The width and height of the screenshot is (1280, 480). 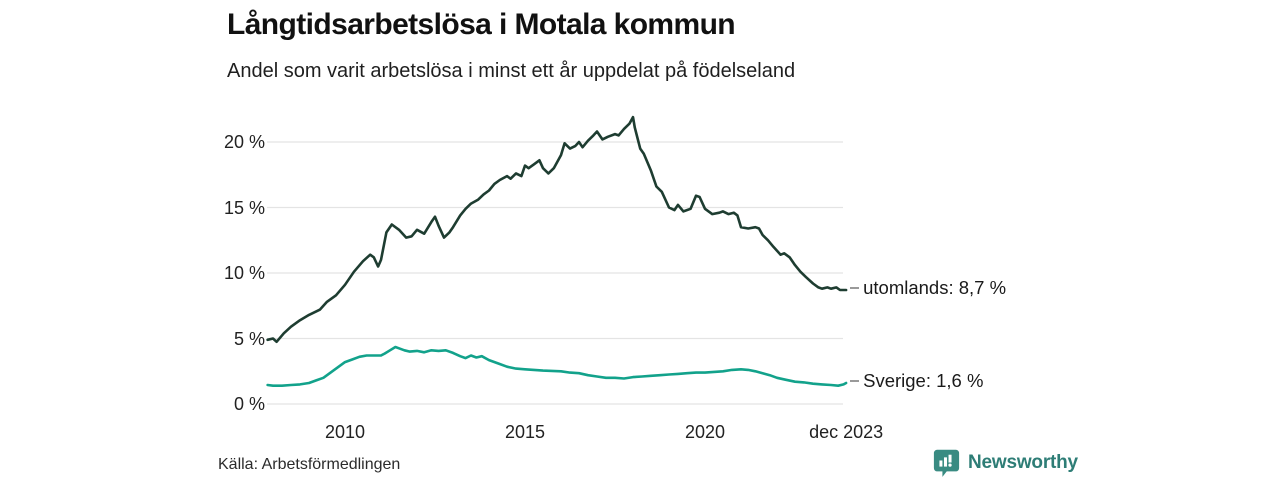 I want to click on y-axis-tick-label: 0 %, so click(x=249, y=404).